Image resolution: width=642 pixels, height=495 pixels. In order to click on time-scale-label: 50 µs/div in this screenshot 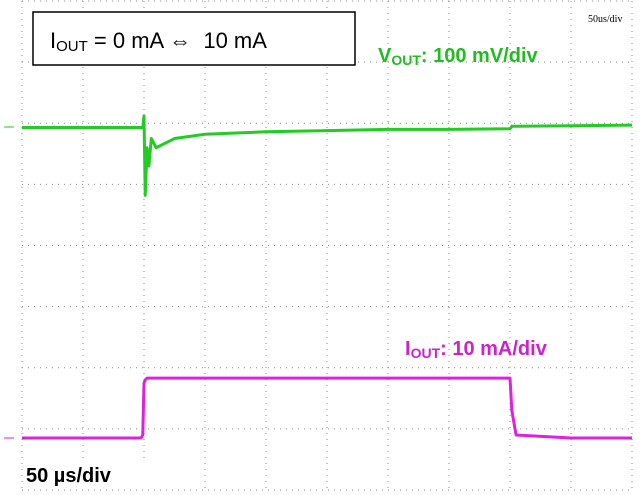, I will do `click(69, 476)`.